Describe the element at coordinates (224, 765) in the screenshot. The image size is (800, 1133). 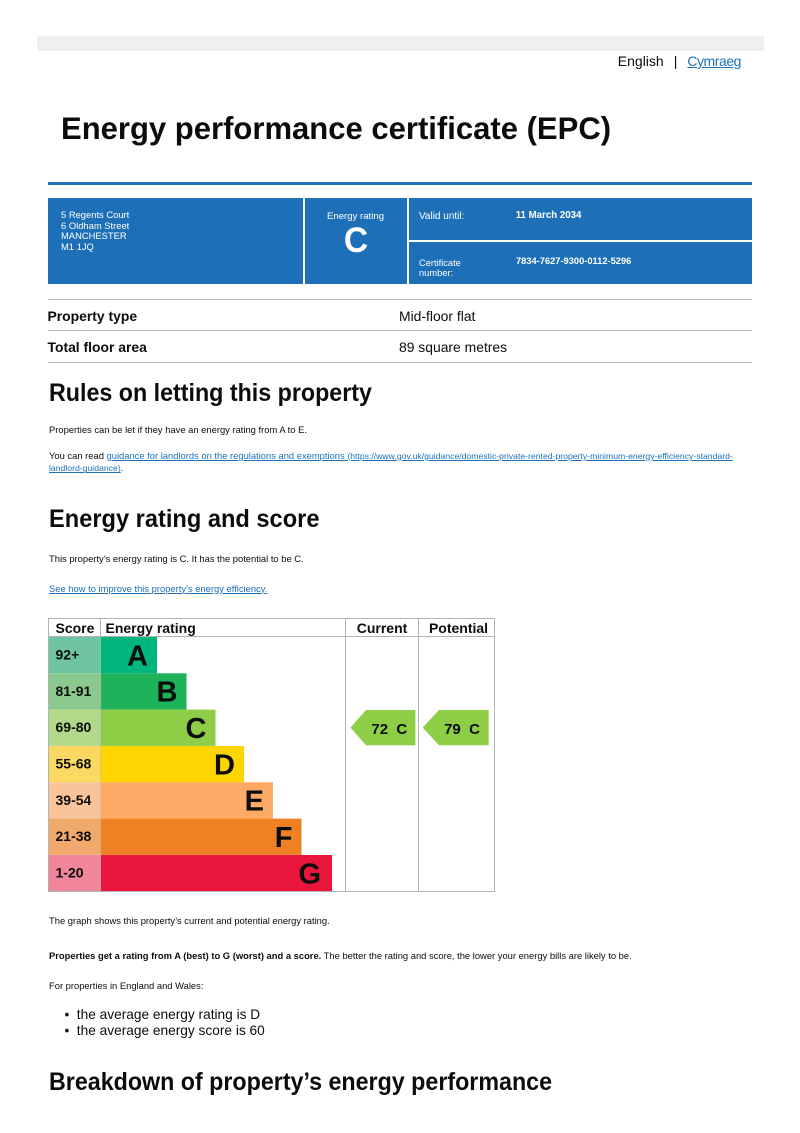
I see `svg-text: D` at that location.